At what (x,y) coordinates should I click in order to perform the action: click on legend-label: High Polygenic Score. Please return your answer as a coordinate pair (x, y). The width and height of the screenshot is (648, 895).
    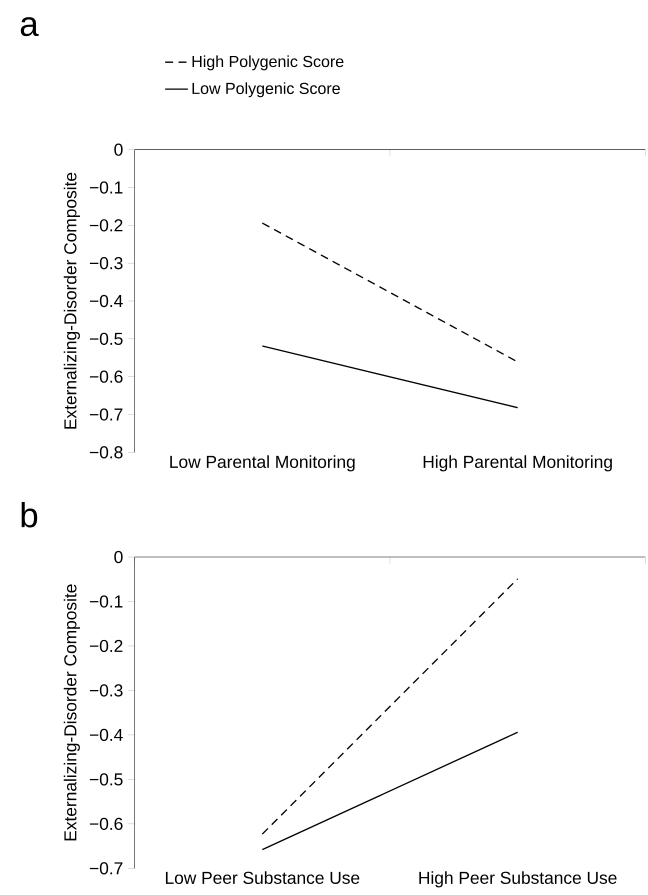
    Looking at the image, I should click on (268, 62).